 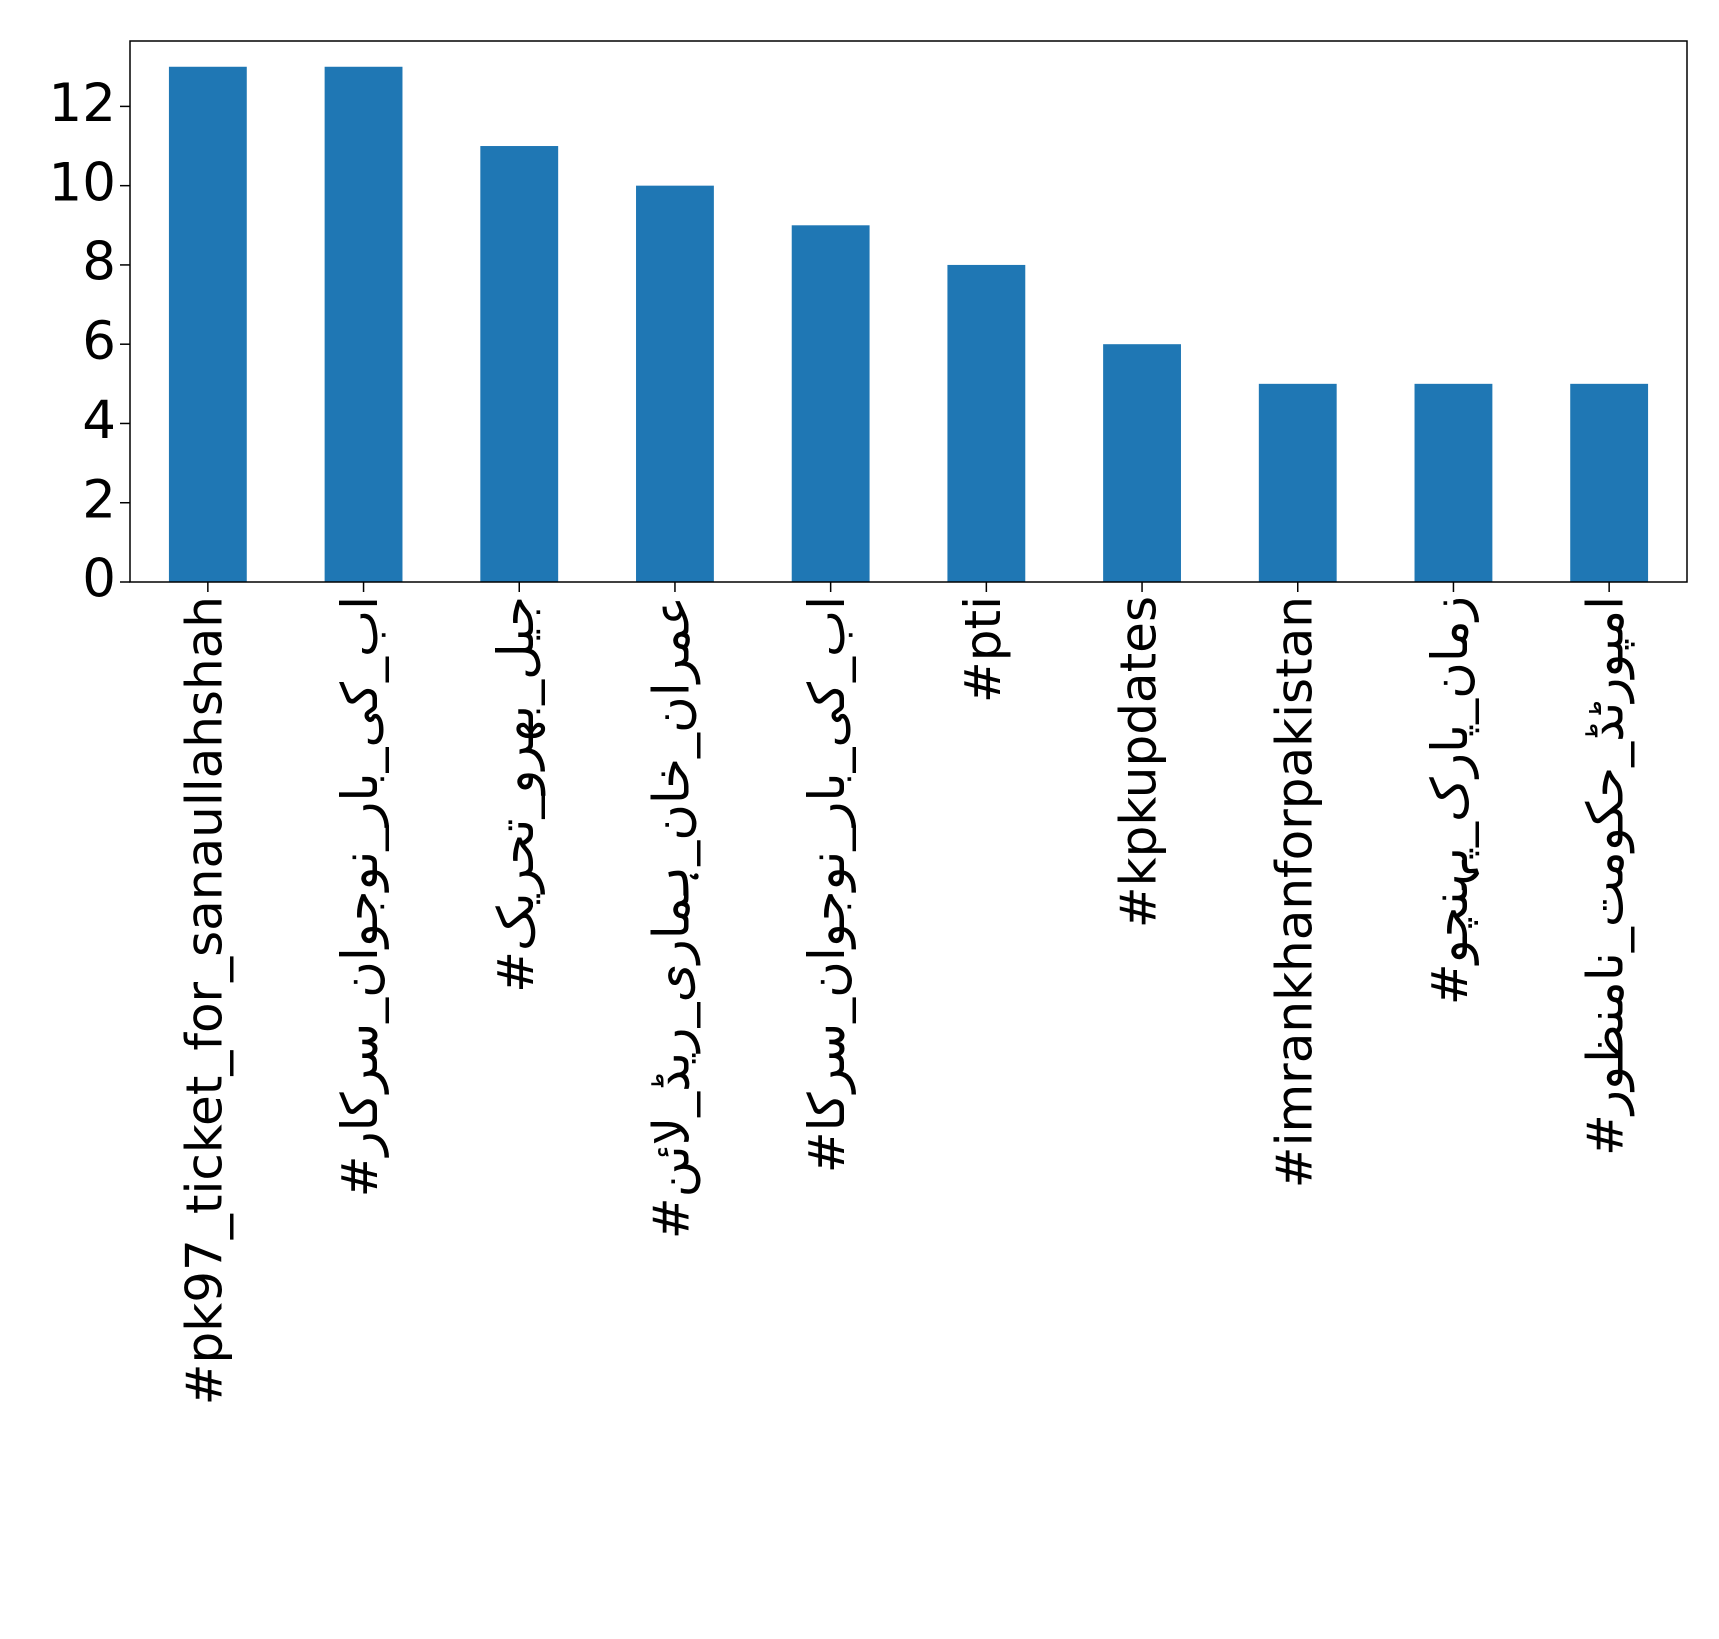 What do you see at coordinates (82, 182) in the screenshot?
I see `y-tick-label: 10` at bounding box center [82, 182].